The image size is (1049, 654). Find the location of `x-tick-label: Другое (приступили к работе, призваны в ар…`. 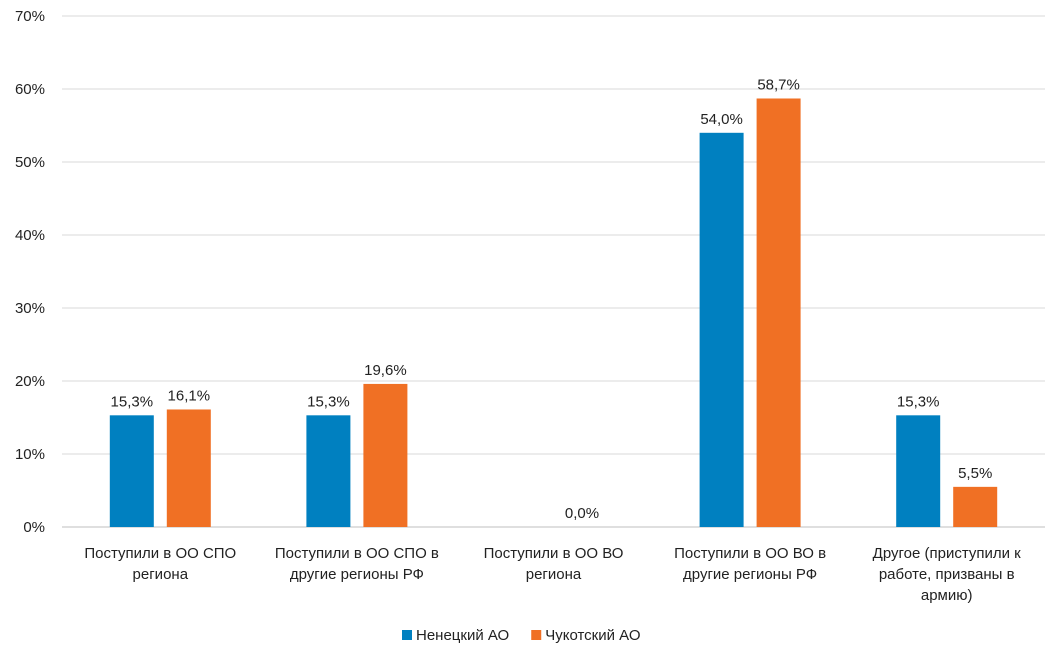

x-tick-label: Другое (приступили к работе, призваны в ар… is located at coordinates (947, 574).